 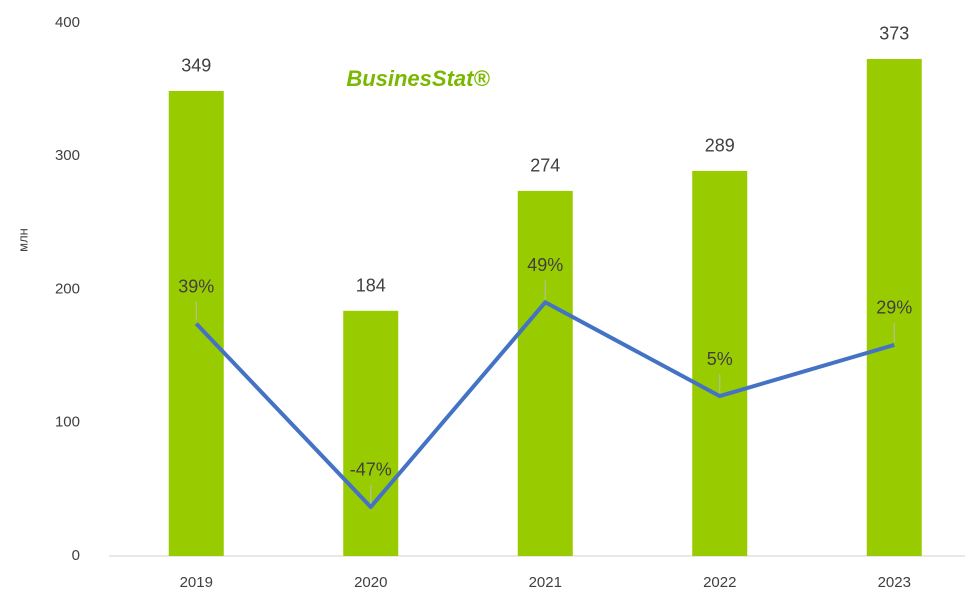 I want to click on x-tick-label: 2023, so click(x=894, y=582).